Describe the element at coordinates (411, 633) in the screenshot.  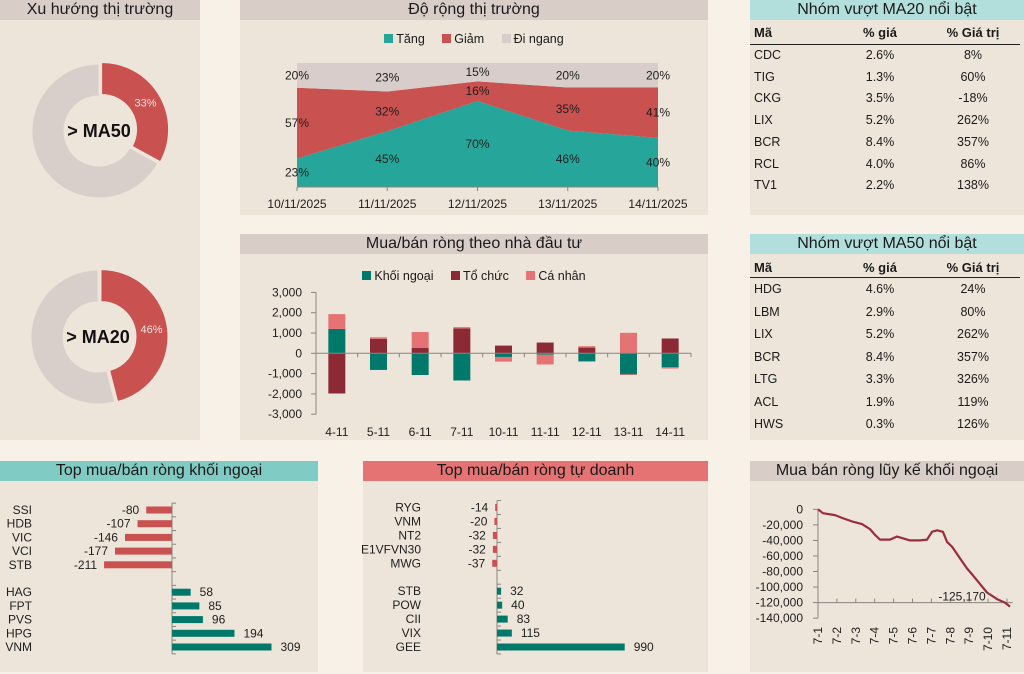
I see `category-label: VIX` at that location.